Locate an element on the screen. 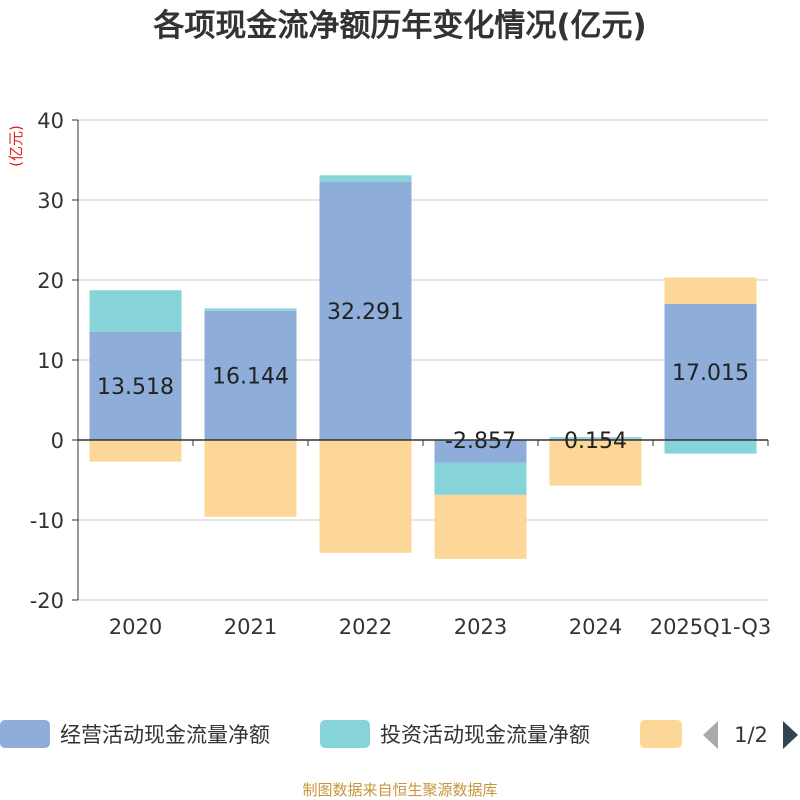 This screenshot has width=800, height=800. data-label: 16.144 is located at coordinates (250, 376).